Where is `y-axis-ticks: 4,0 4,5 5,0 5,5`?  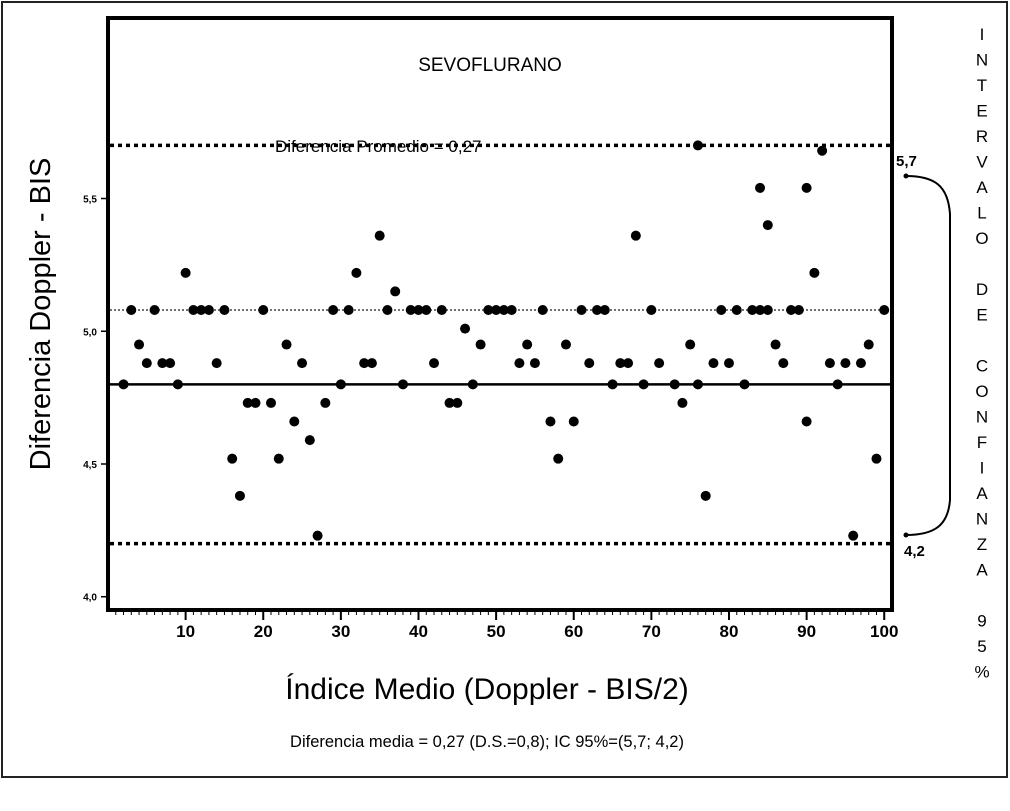 y-axis-ticks: 4,0 4,5 5,0 5,5 is located at coordinates (95, 399).